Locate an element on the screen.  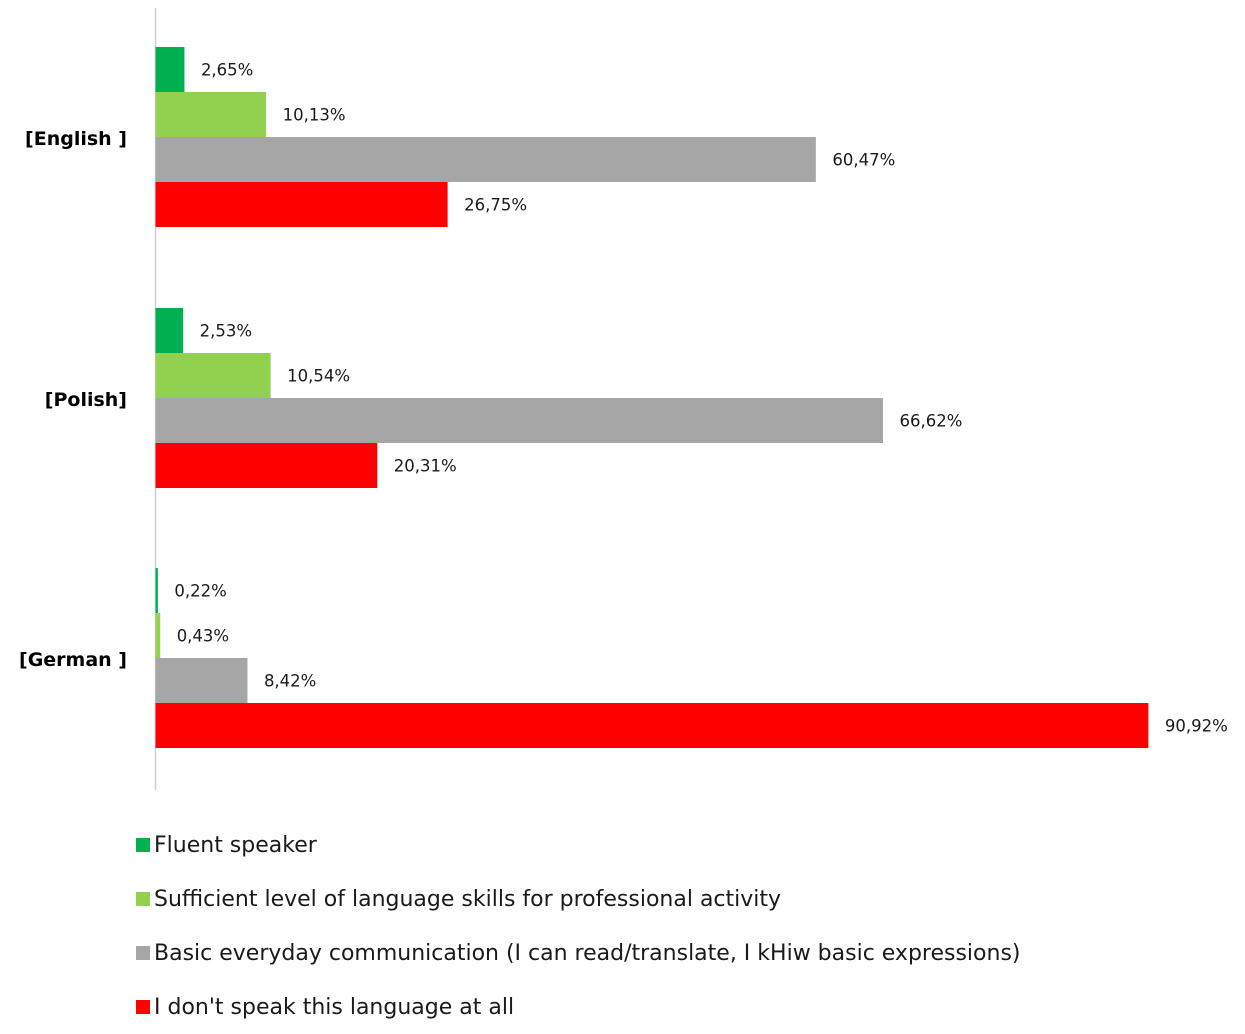
legend-label: I don't speak this language at all is located at coordinates (334, 1007).